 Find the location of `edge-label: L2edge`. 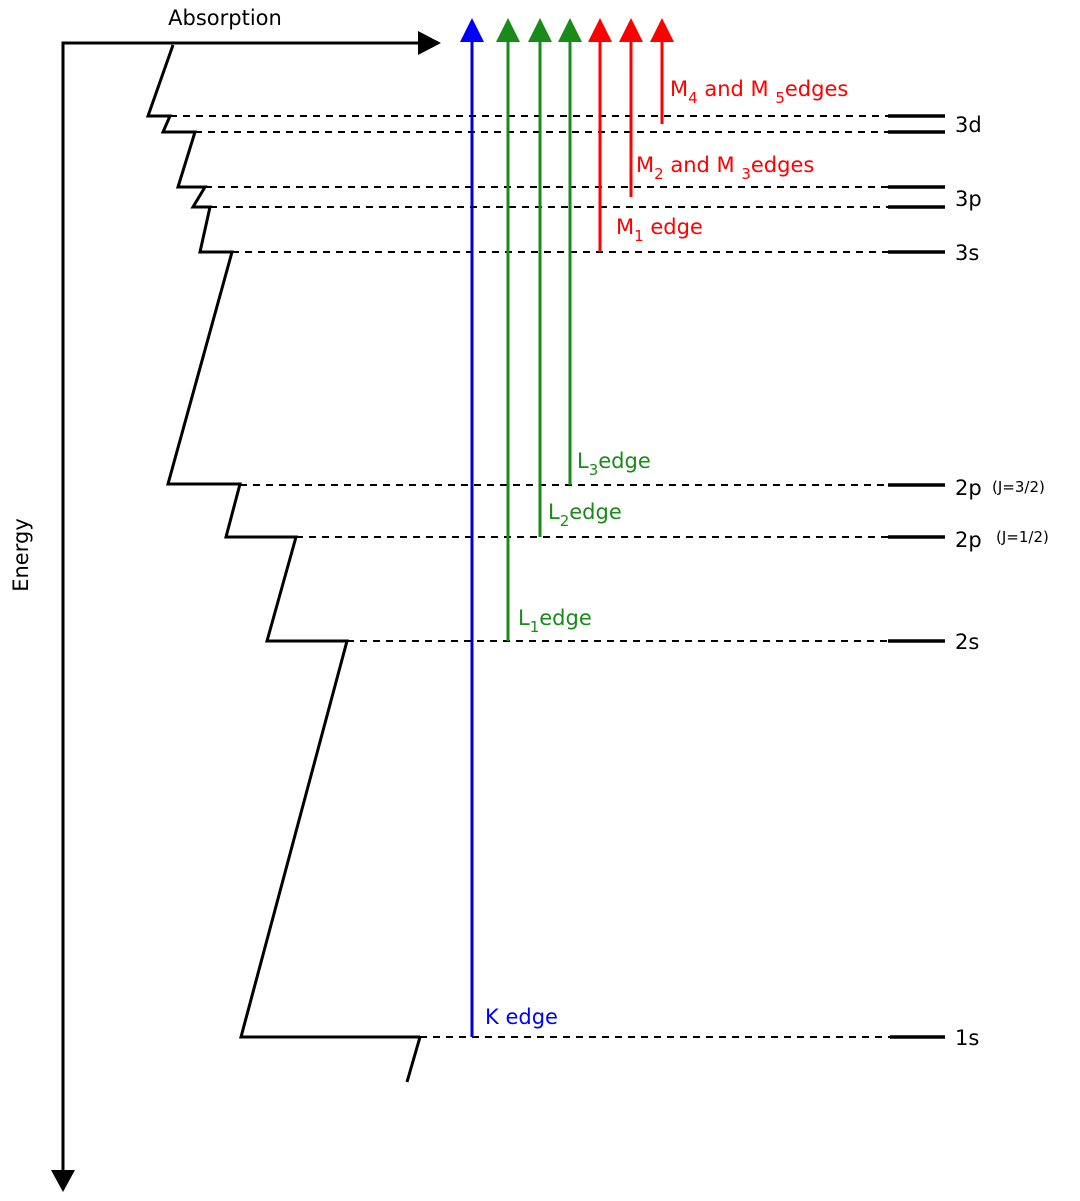

edge-label: L2edge is located at coordinates (585, 515).